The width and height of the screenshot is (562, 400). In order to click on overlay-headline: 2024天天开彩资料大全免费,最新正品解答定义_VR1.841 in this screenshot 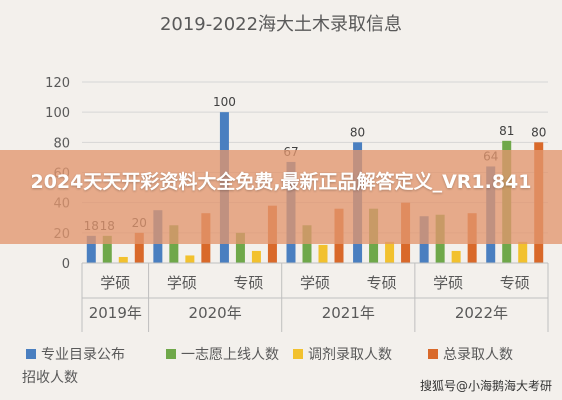, I will do `click(281, 182)`.